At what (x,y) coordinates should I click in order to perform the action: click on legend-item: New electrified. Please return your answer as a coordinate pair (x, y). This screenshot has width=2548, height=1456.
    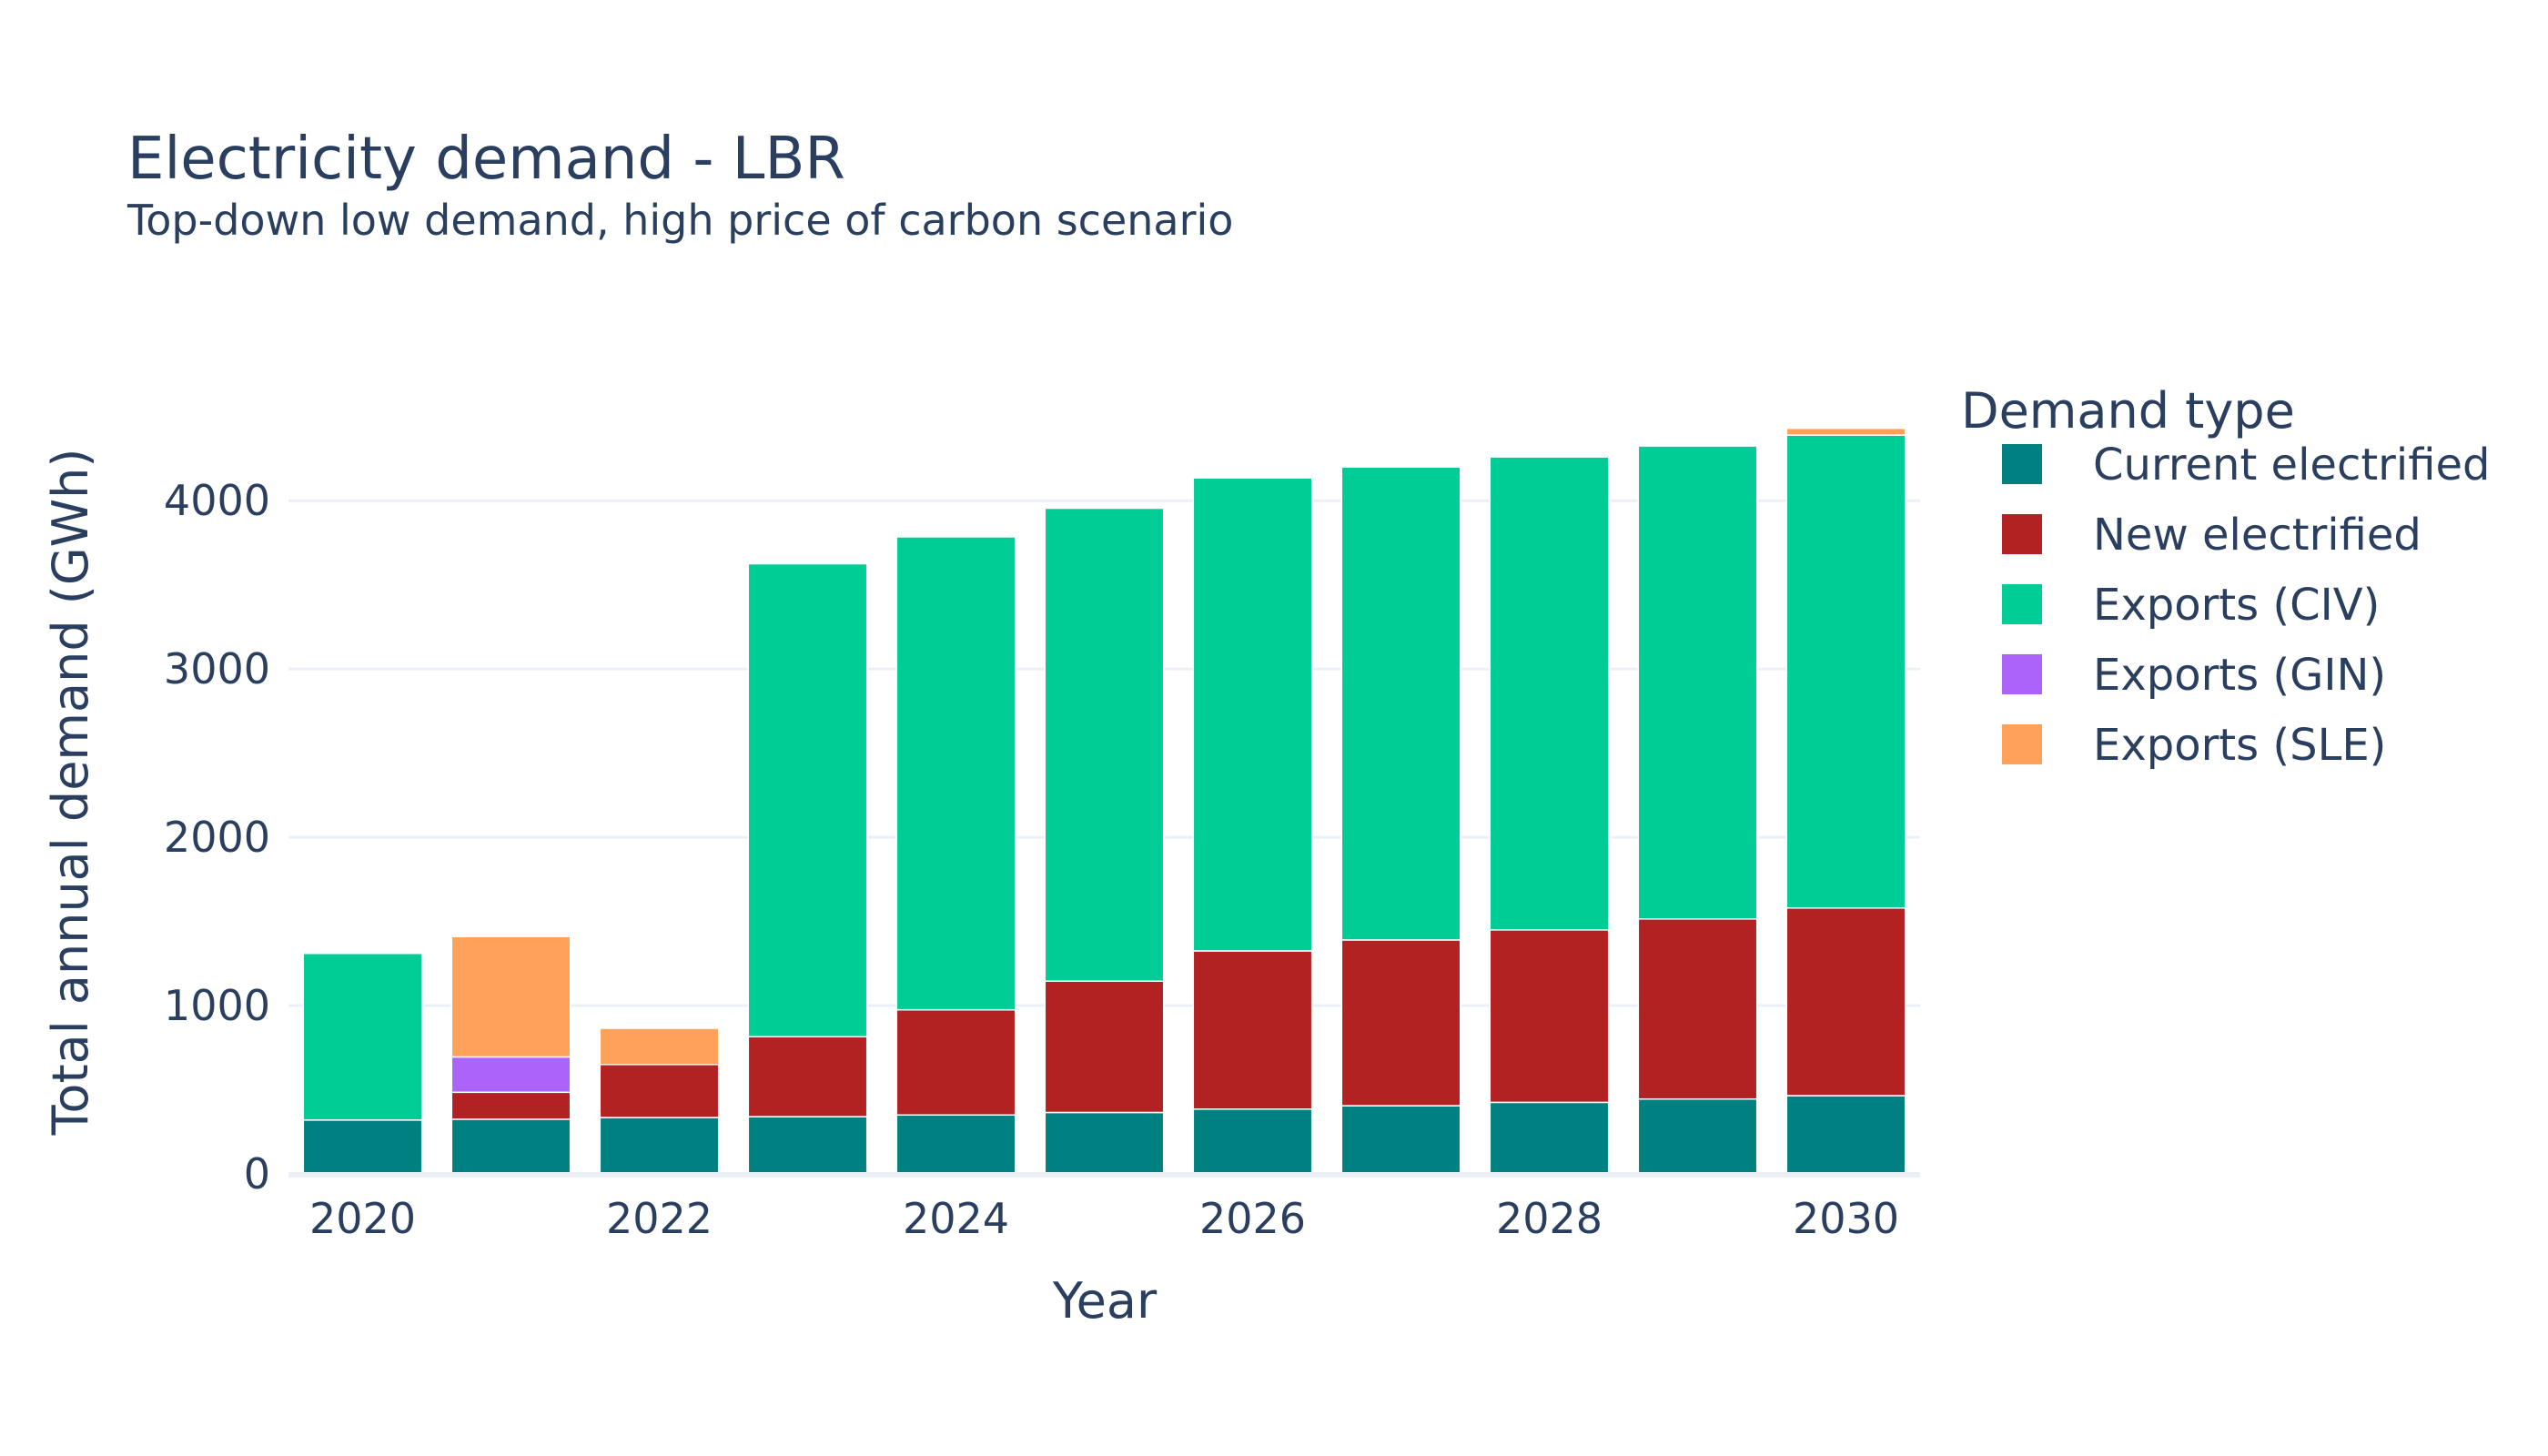
    Looking at the image, I should click on (2212, 536).